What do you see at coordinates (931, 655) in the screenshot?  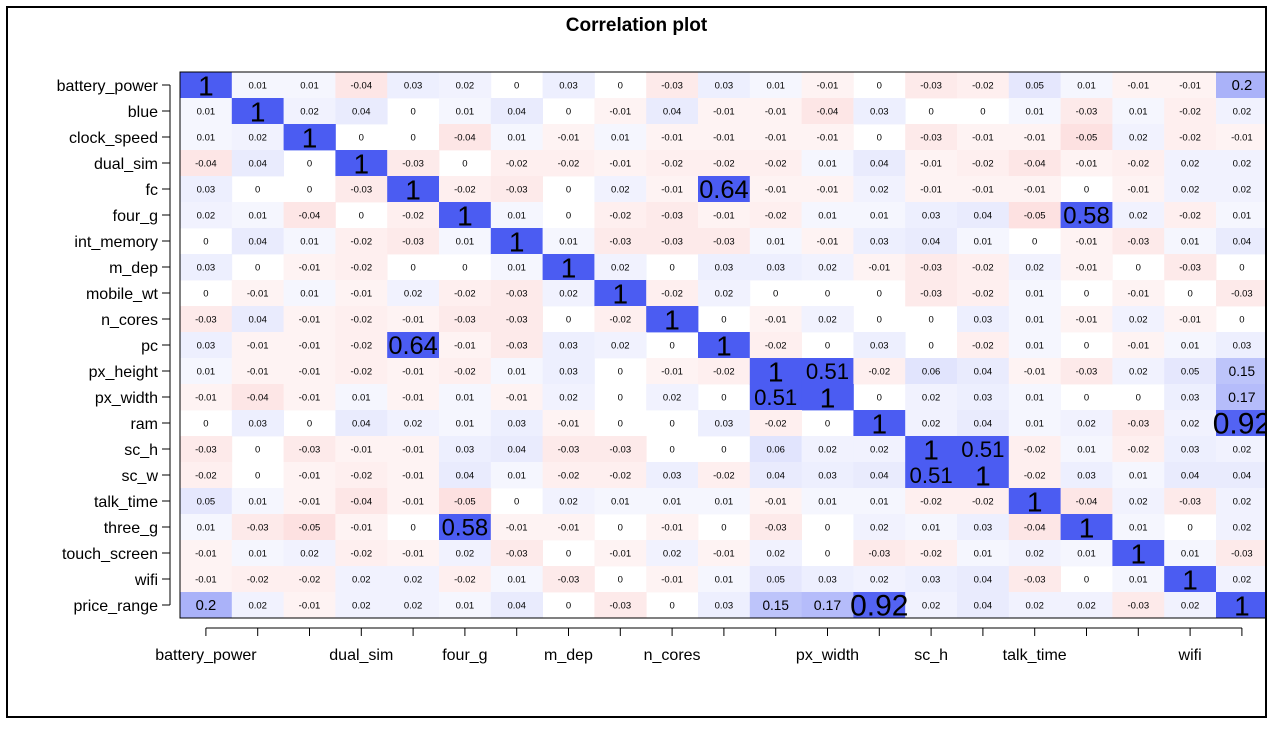 I see `x-tick-label: sc_h` at bounding box center [931, 655].